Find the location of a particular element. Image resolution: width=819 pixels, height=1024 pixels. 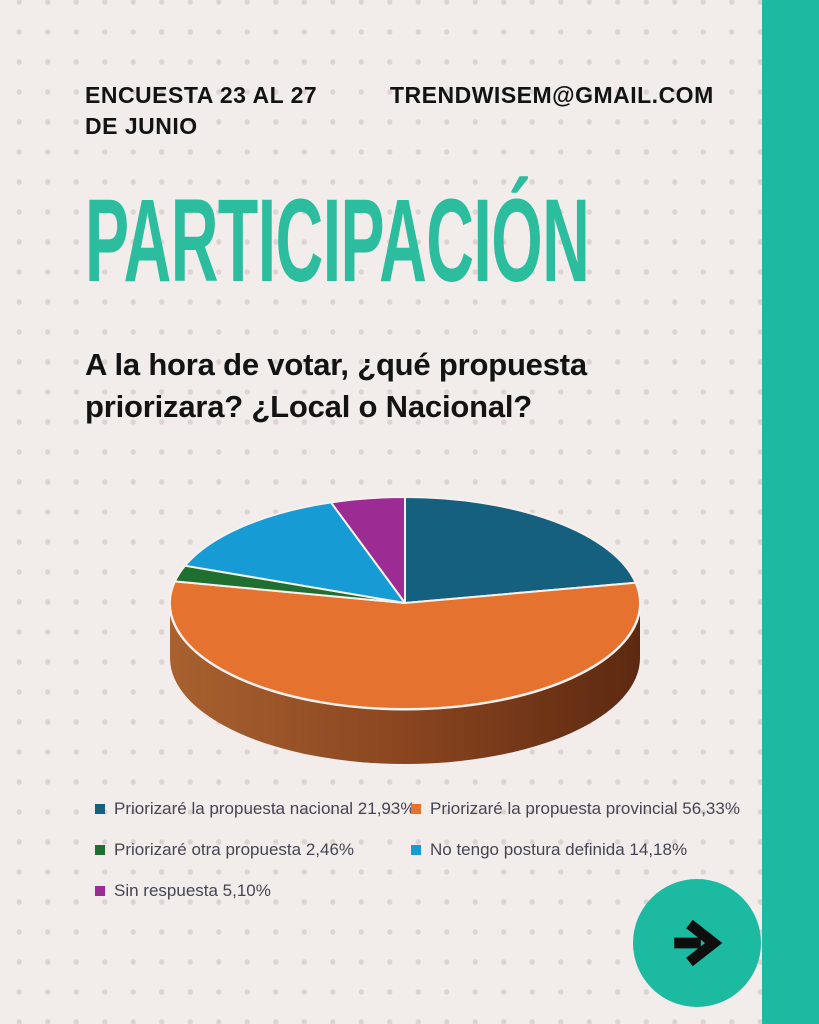

survey-period-line-1: ENCUESTA 23 AL 27 is located at coordinates (201, 95).